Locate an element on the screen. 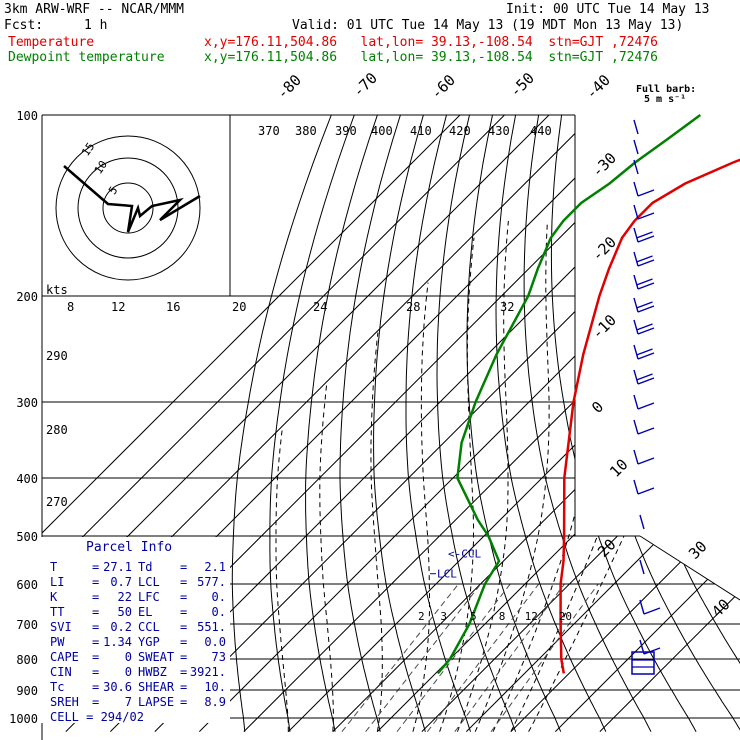  temperature-tick-label: -30 is located at coordinates (604, 165).